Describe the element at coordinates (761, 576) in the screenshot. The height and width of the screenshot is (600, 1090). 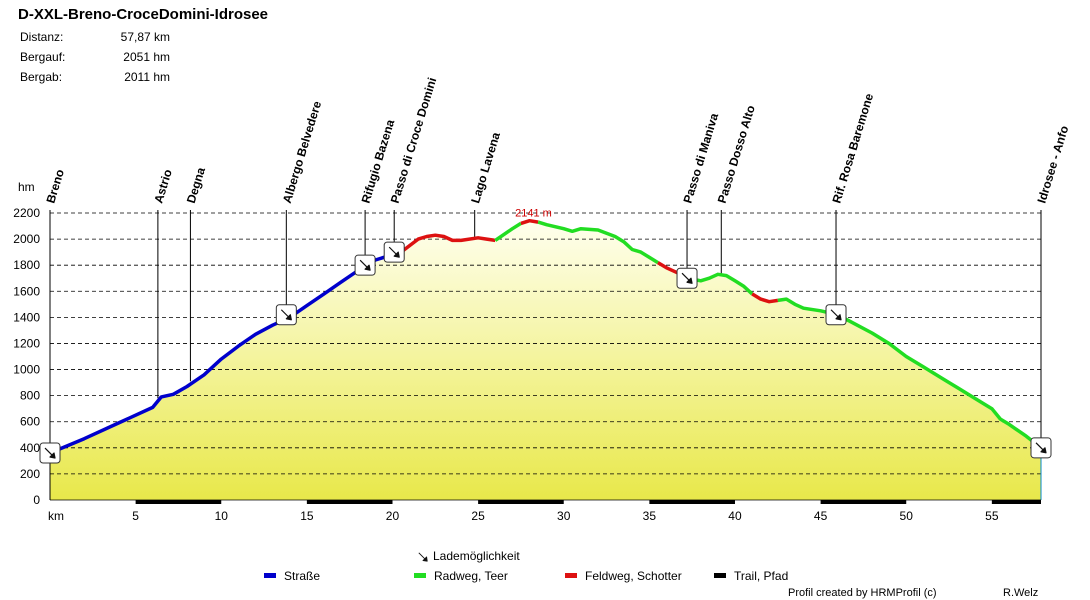
I see `legend-label: Trail, Pfad` at that location.